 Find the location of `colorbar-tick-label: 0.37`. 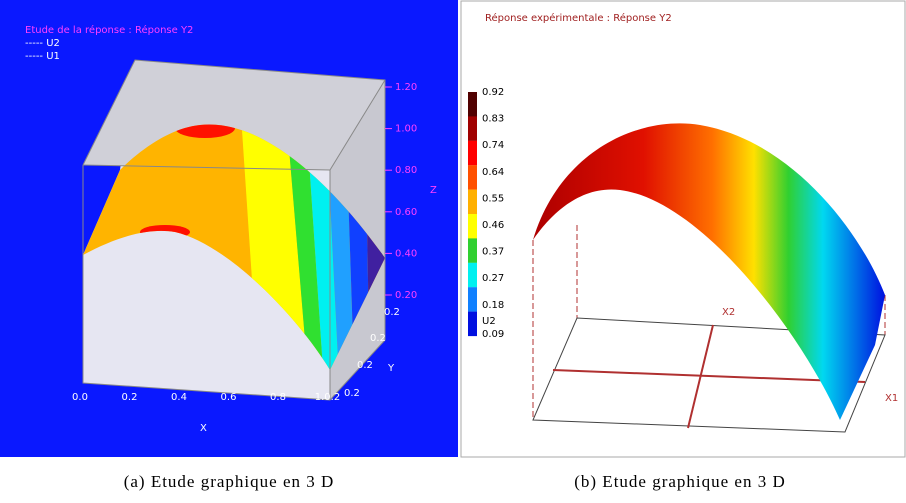

colorbar-tick-label: 0.37 is located at coordinates (493, 252).